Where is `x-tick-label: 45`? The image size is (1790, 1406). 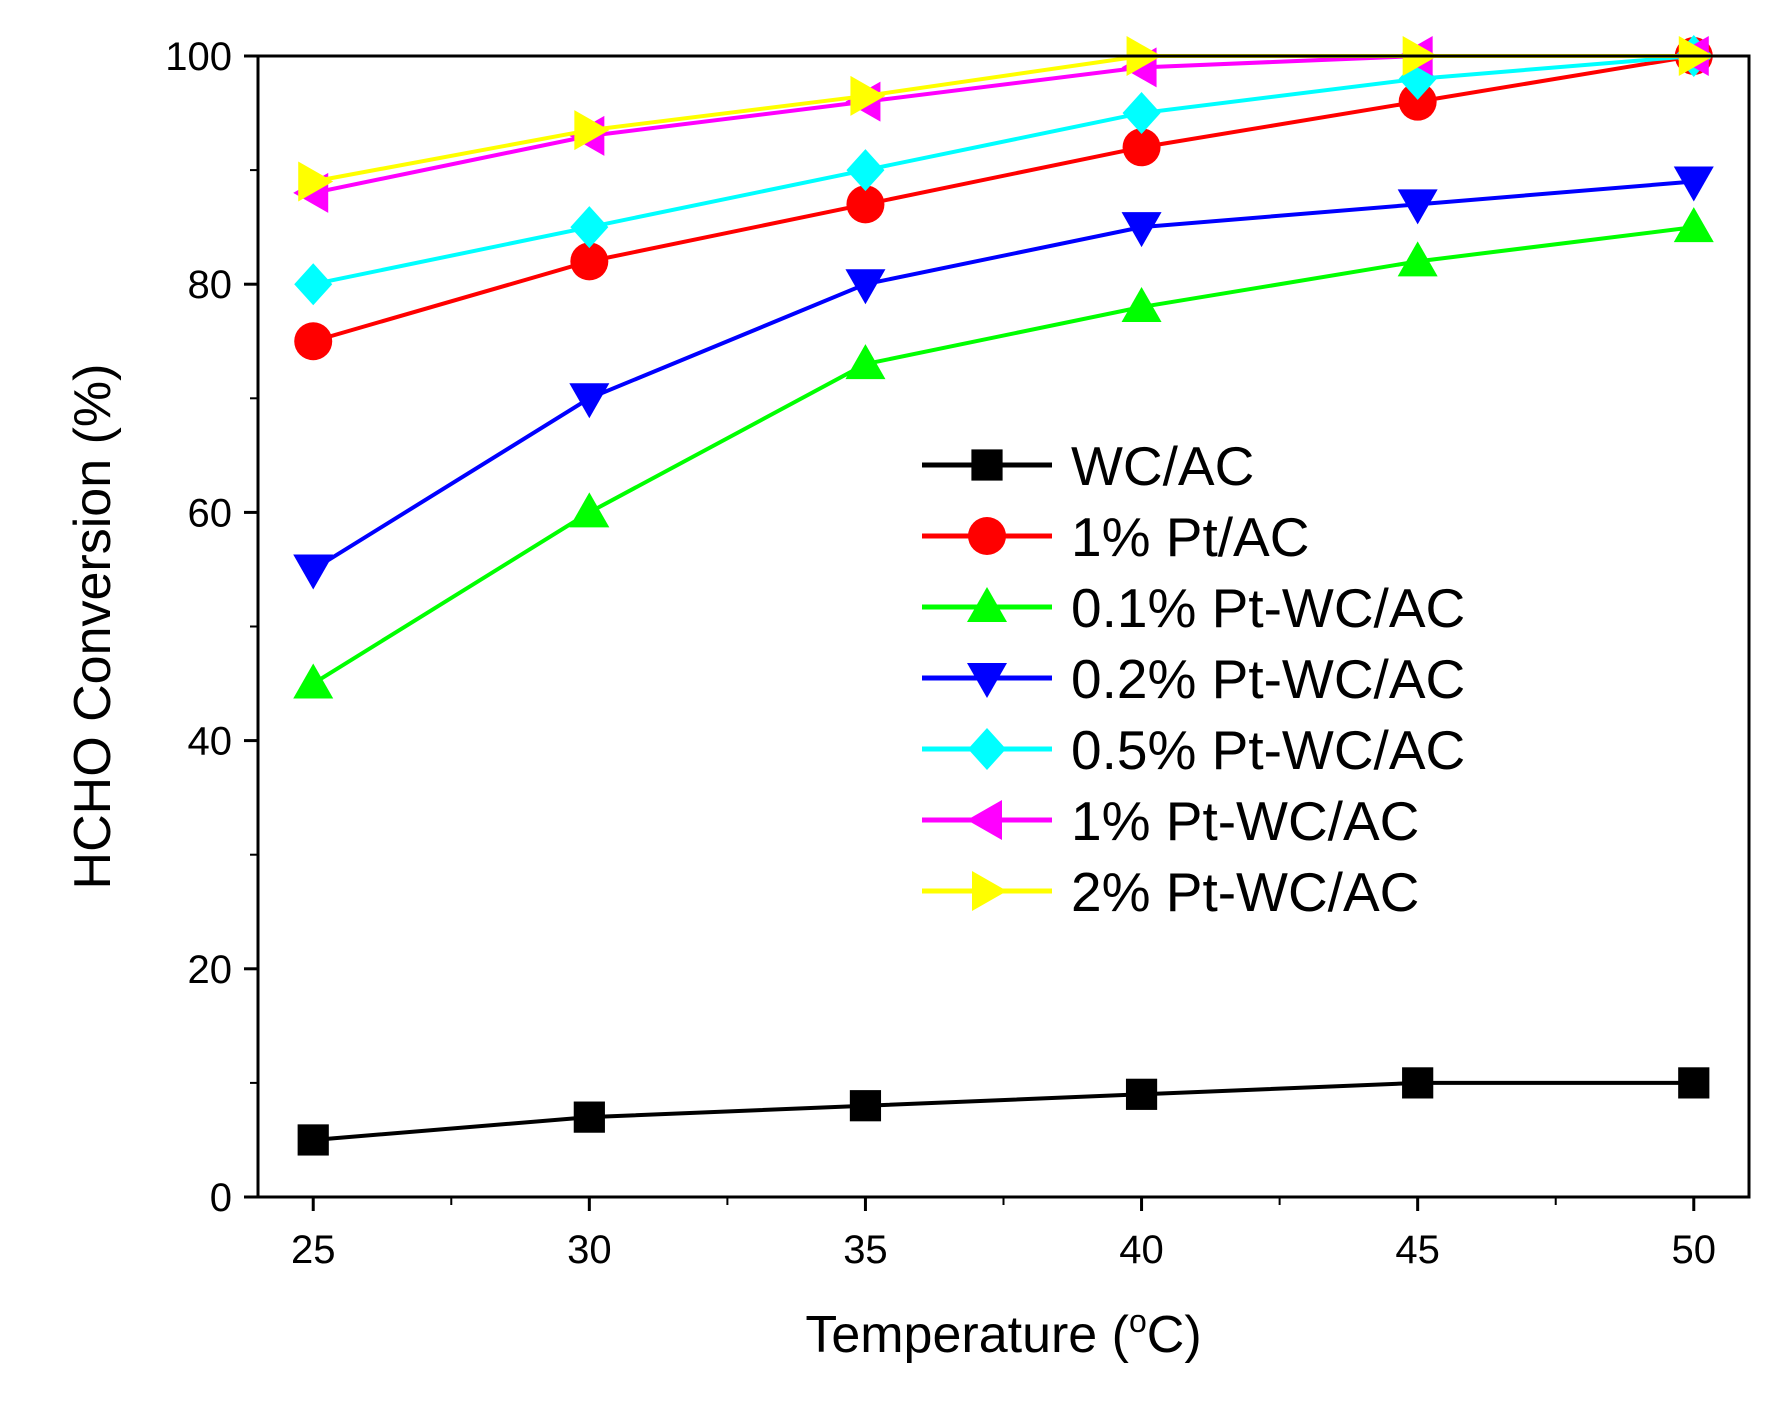
x-tick-label: 45 is located at coordinates (1417, 1250).